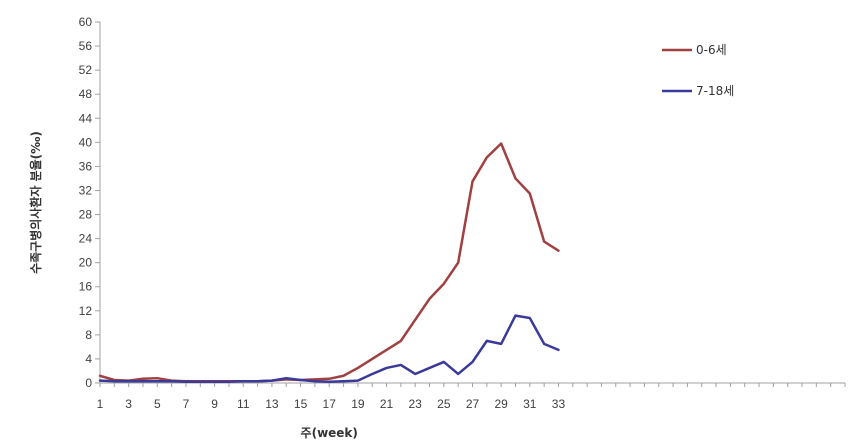 The image size is (853, 444). What do you see at coordinates (86, 46) in the screenshot?
I see `y-tick-label: 56` at bounding box center [86, 46].